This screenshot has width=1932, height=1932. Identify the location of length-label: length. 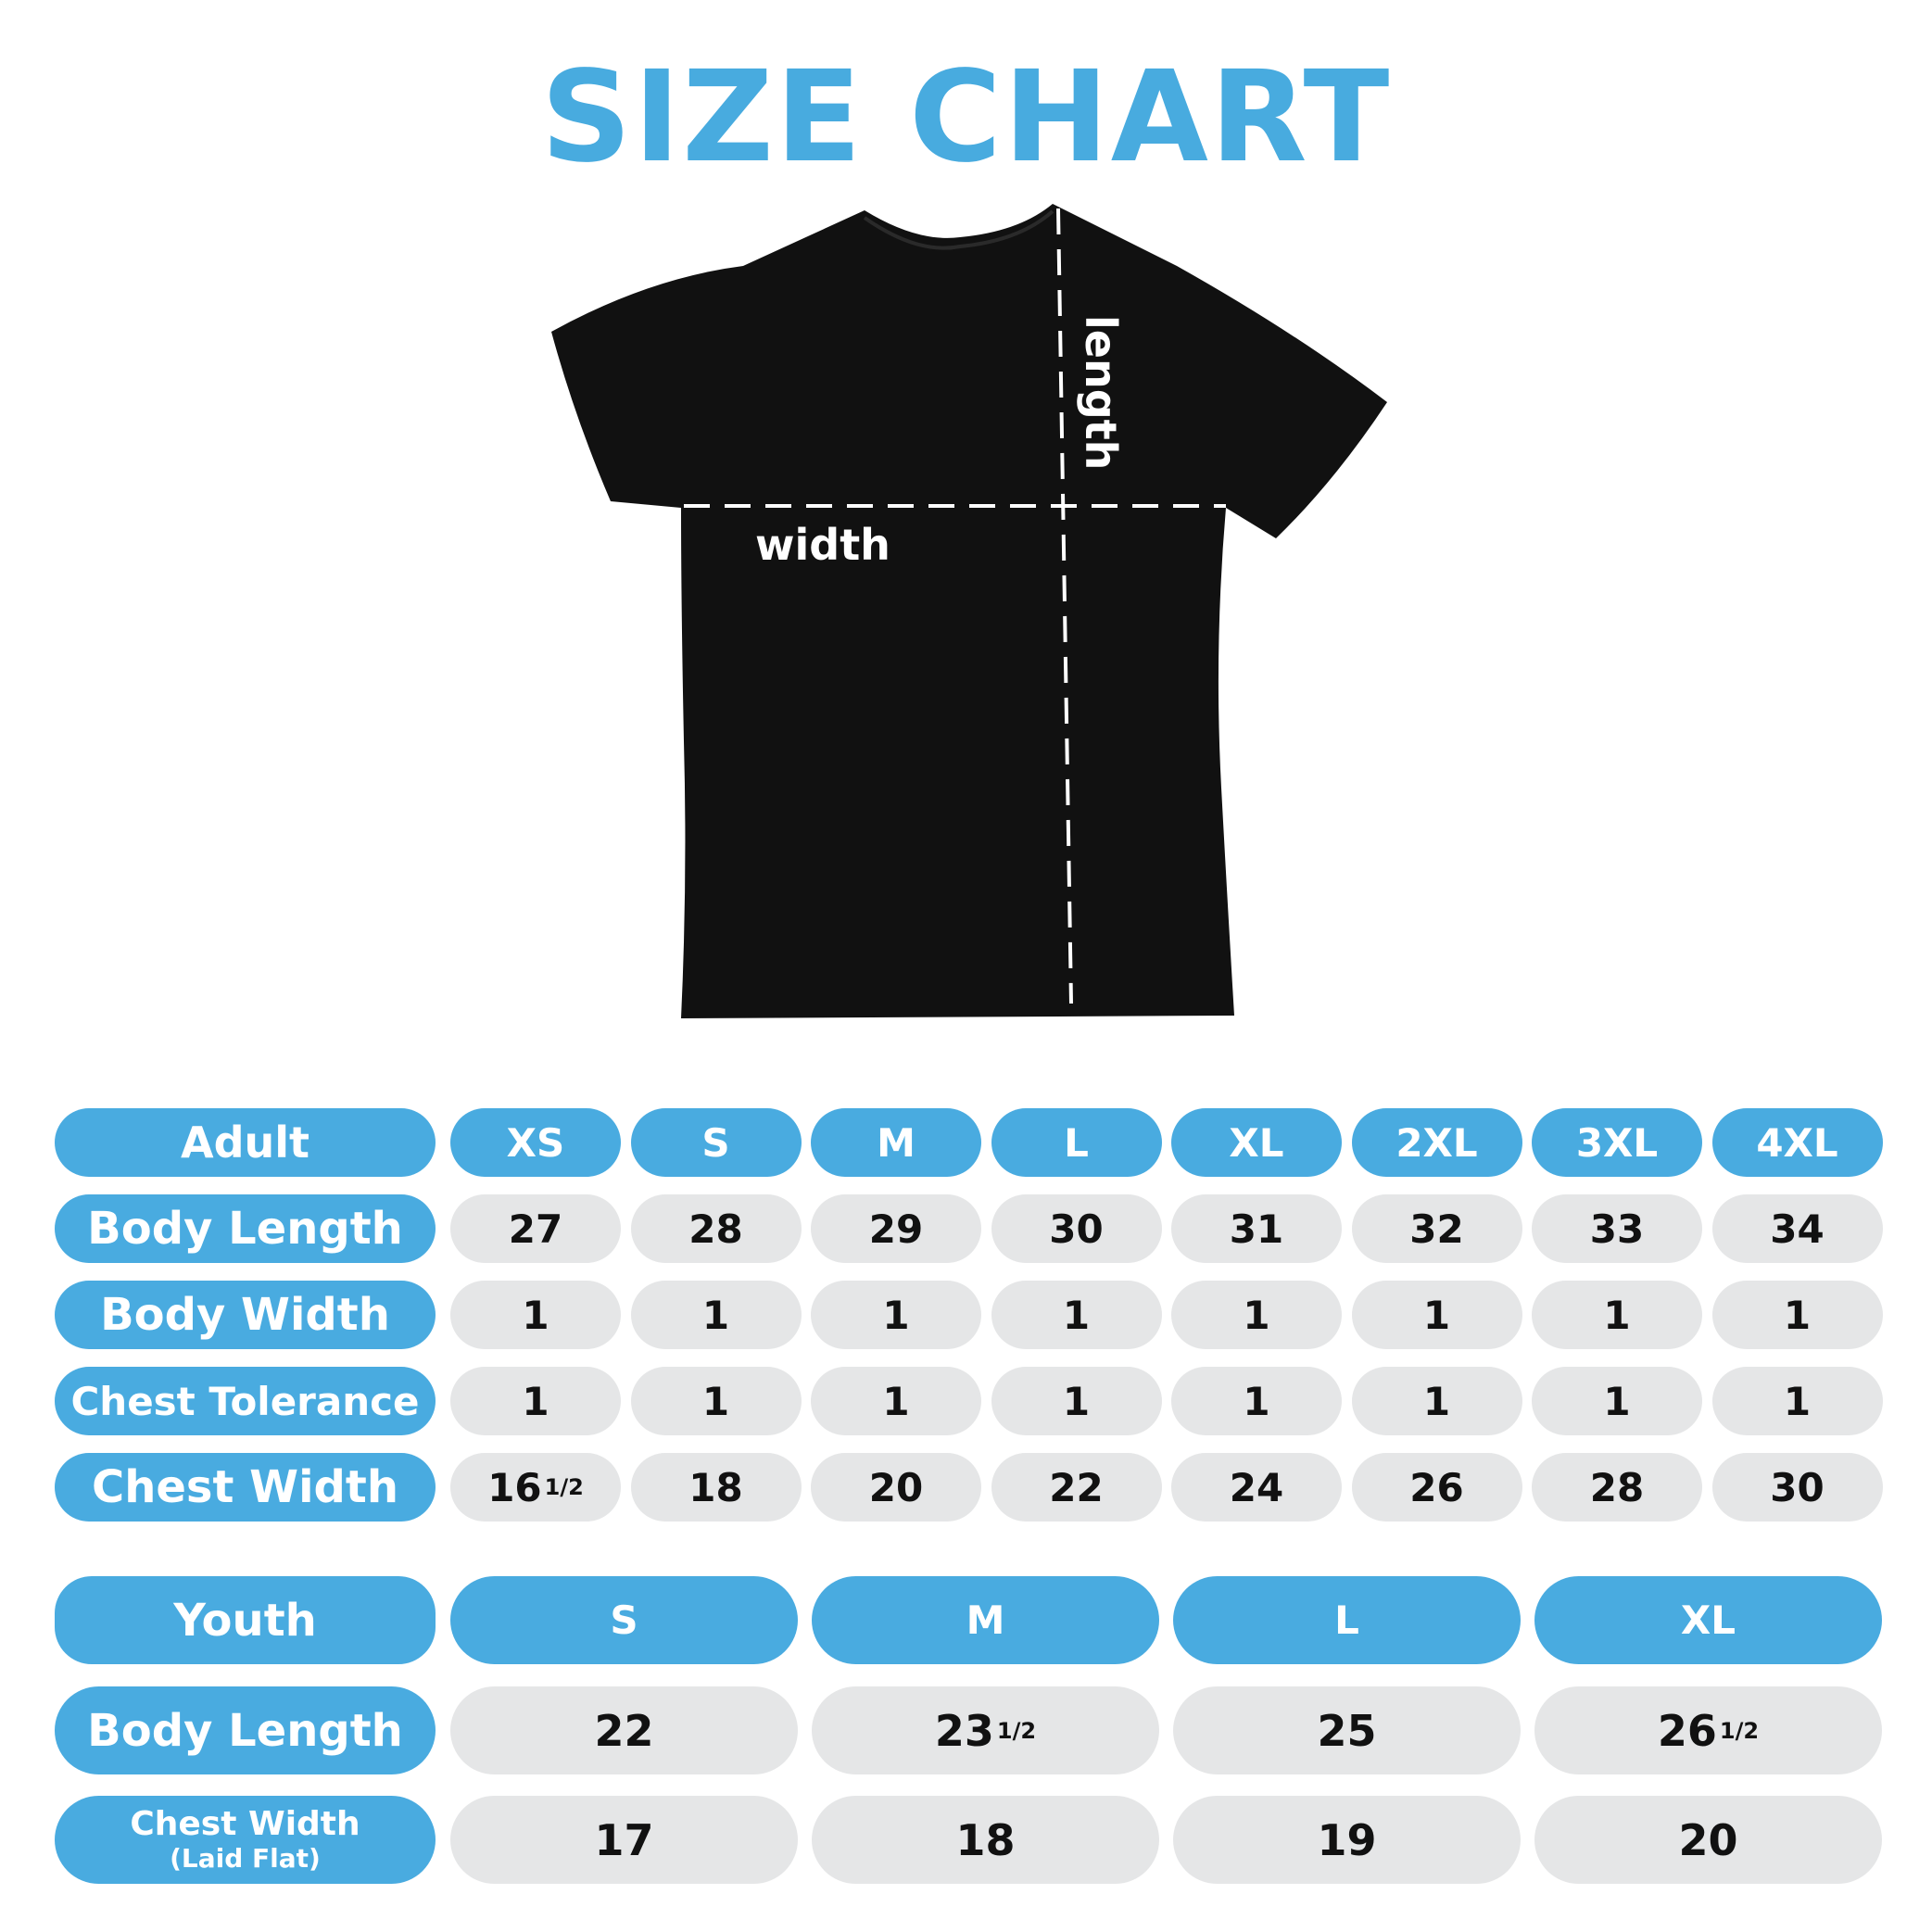
(1101, 393).